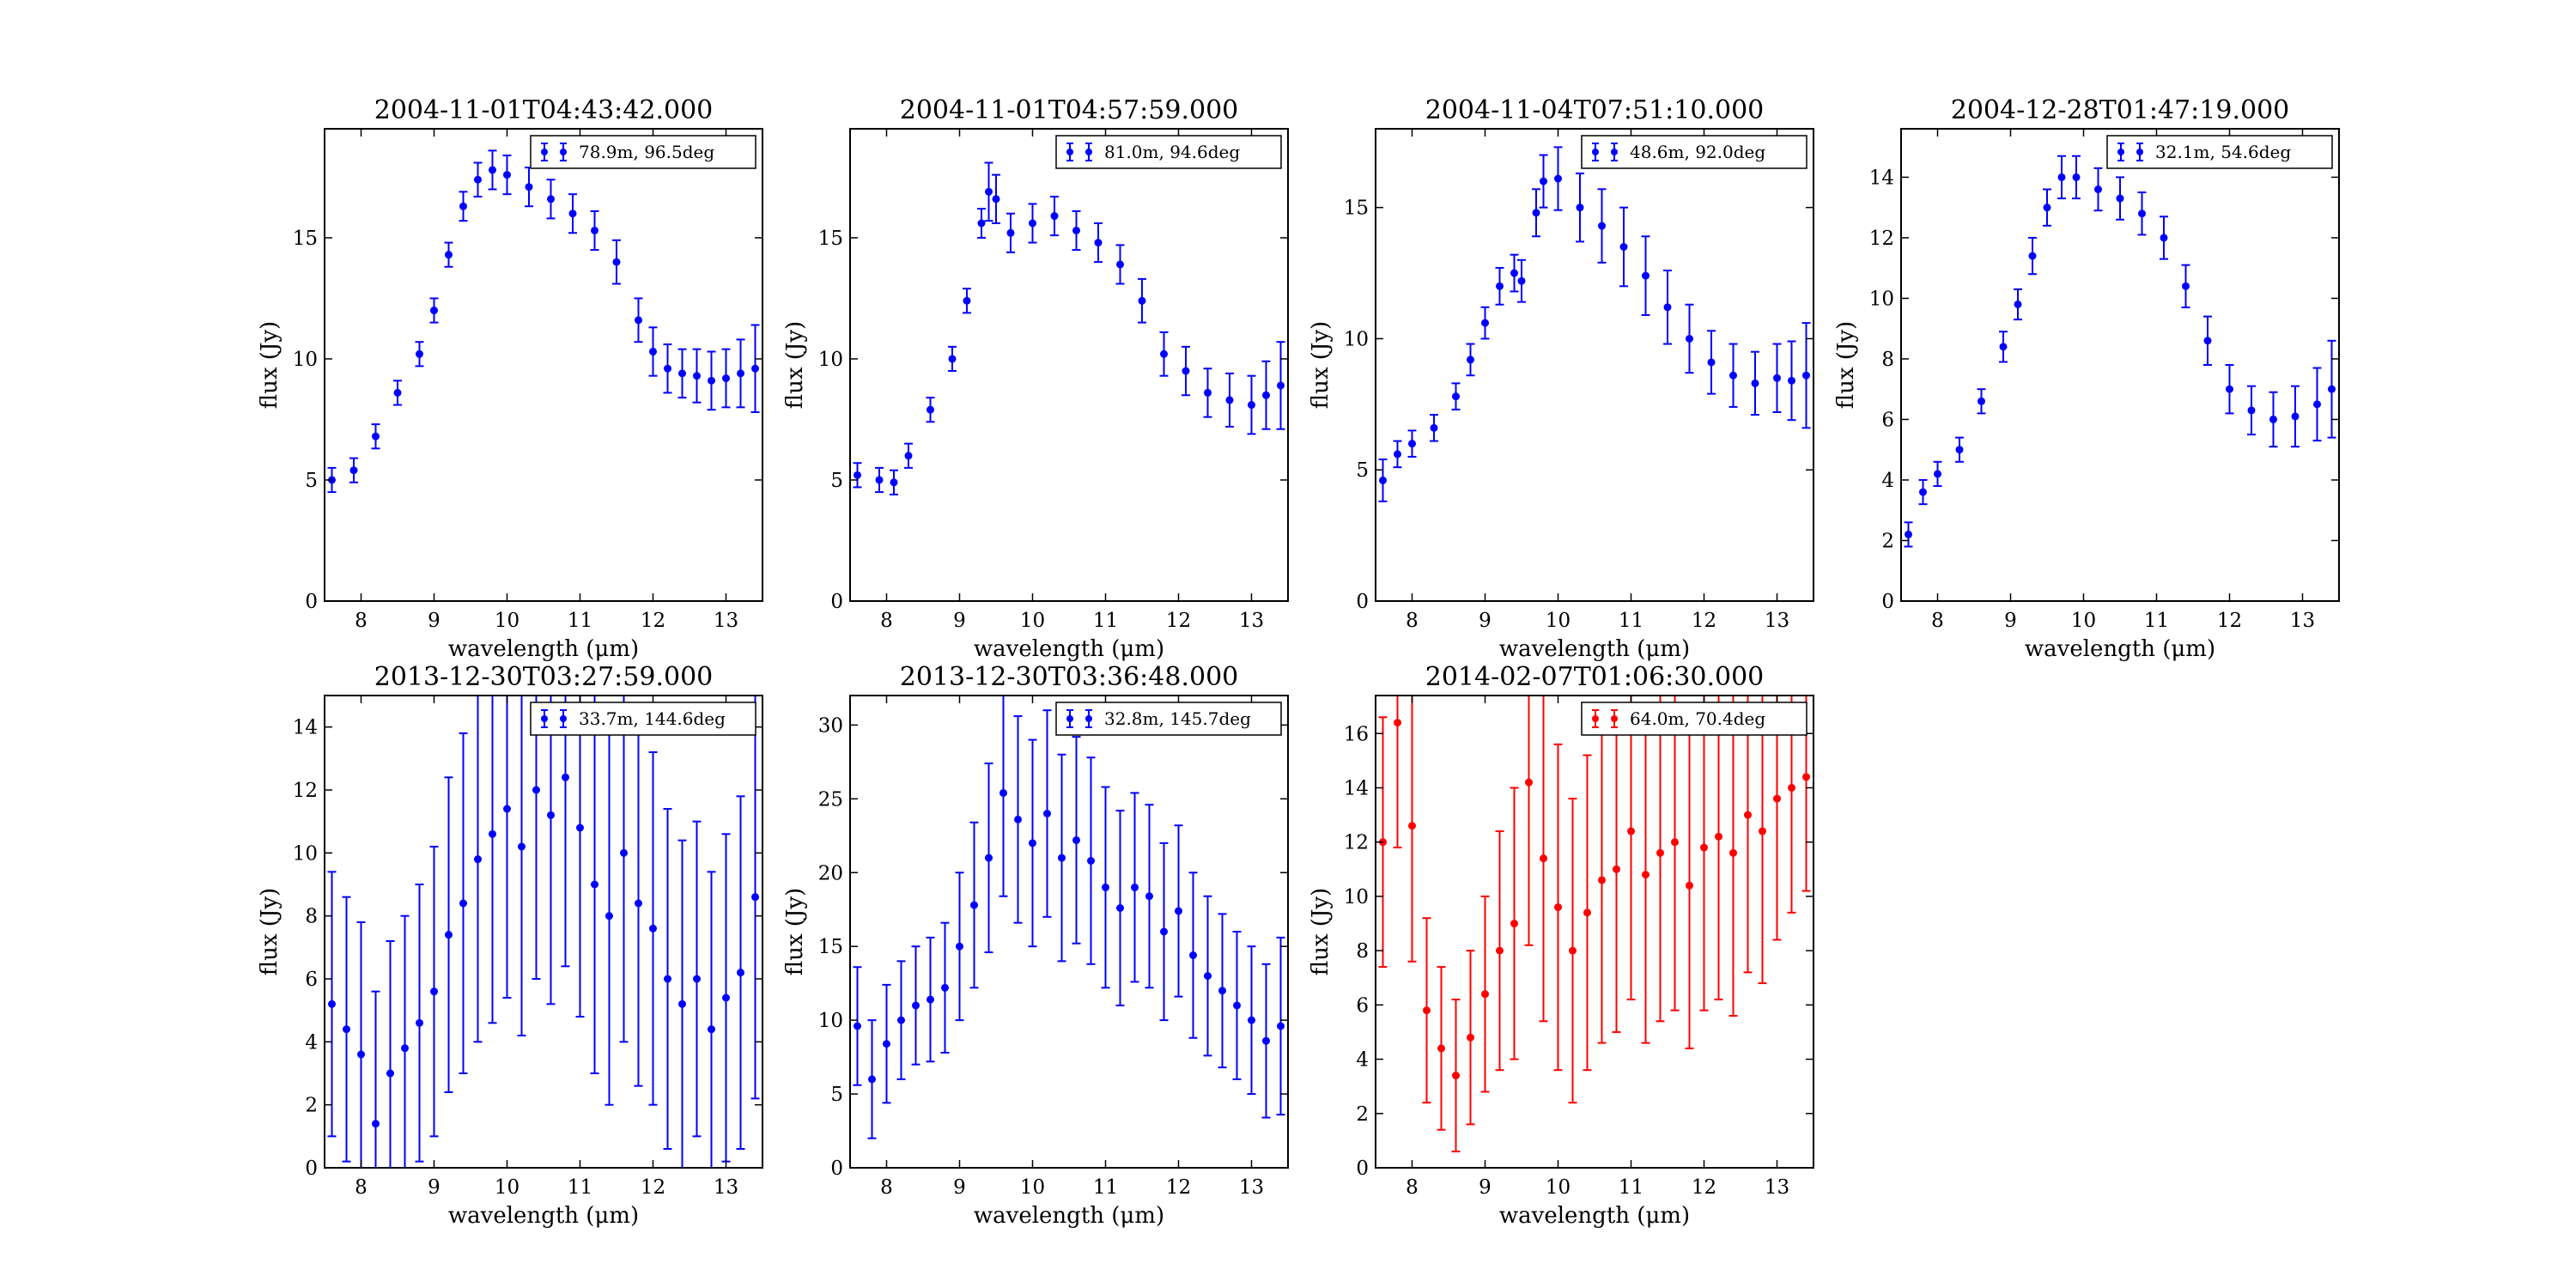 Image resolution: width=2576 pixels, height=1288 pixels. I want to click on y-tick-label: 25, so click(830, 799).